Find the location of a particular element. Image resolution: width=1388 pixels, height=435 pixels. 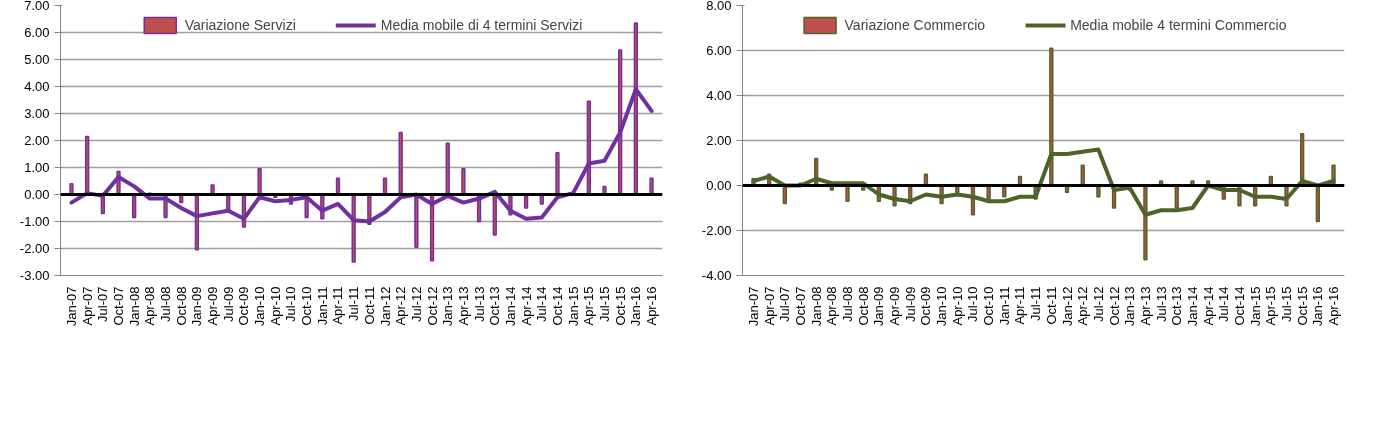

legend-label: Variazione Servizi is located at coordinates (240, 25).